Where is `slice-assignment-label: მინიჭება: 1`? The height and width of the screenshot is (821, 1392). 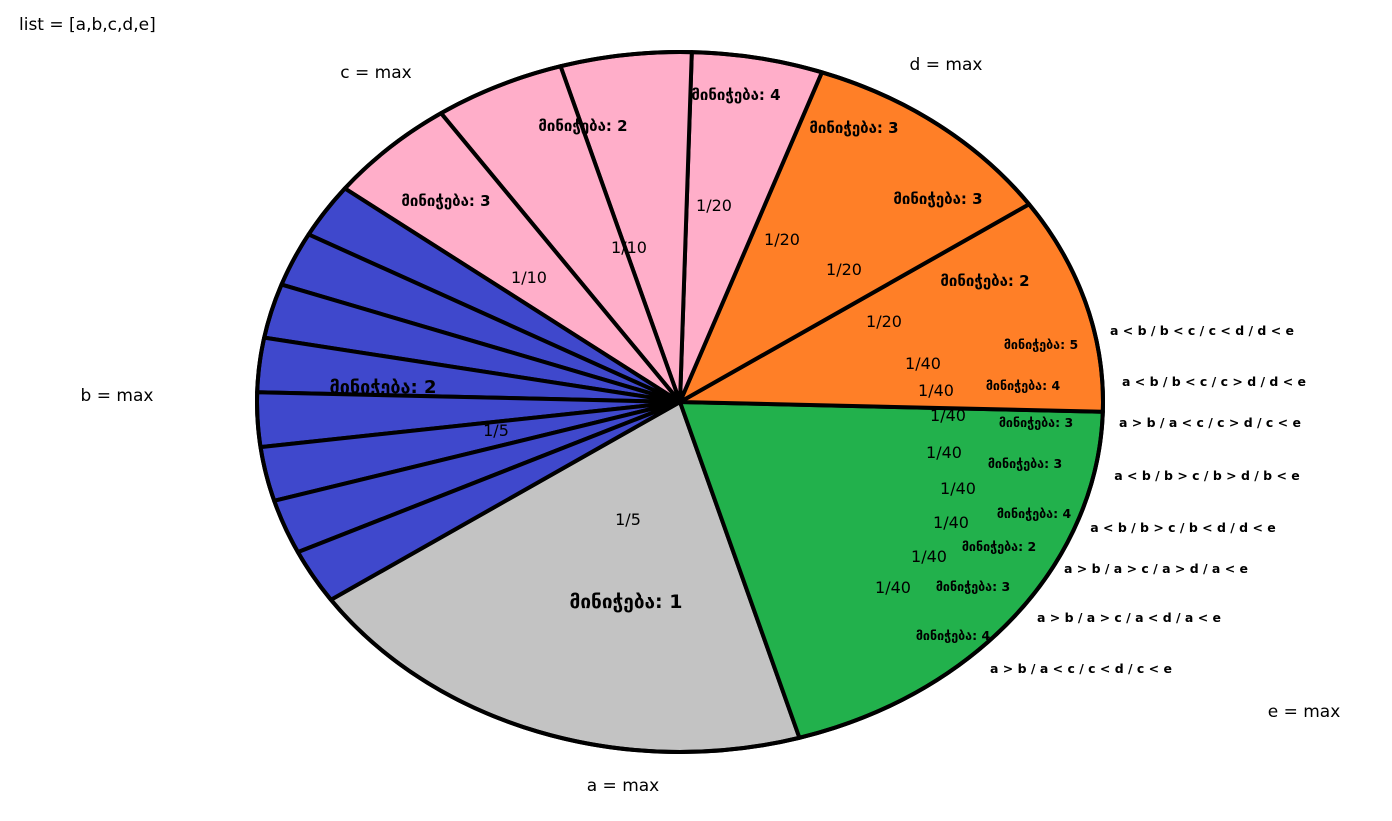 slice-assignment-label: მინიჭება: 1 is located at coordinates (626, 602).